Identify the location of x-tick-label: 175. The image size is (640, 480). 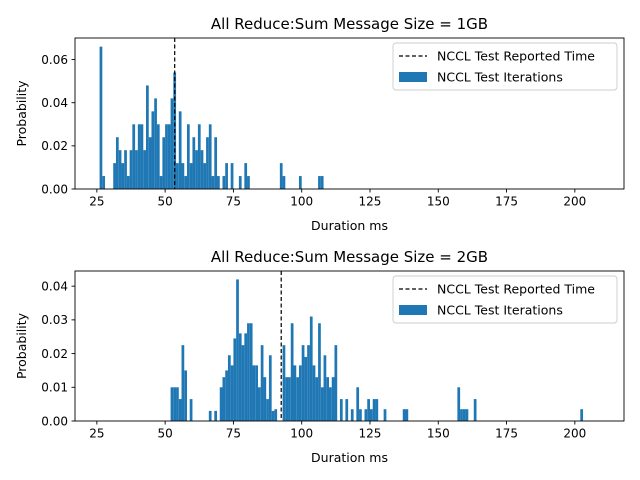
(506, 434).